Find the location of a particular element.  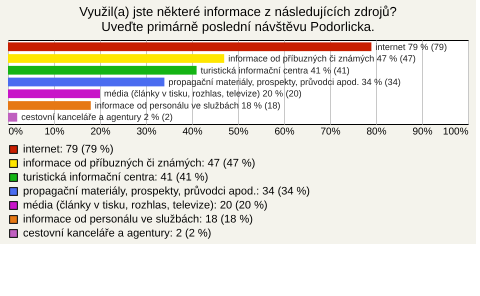

legend-label: cestovní kanceláře a agentury: 2 (2 %) is located at coordinates (117, 234).